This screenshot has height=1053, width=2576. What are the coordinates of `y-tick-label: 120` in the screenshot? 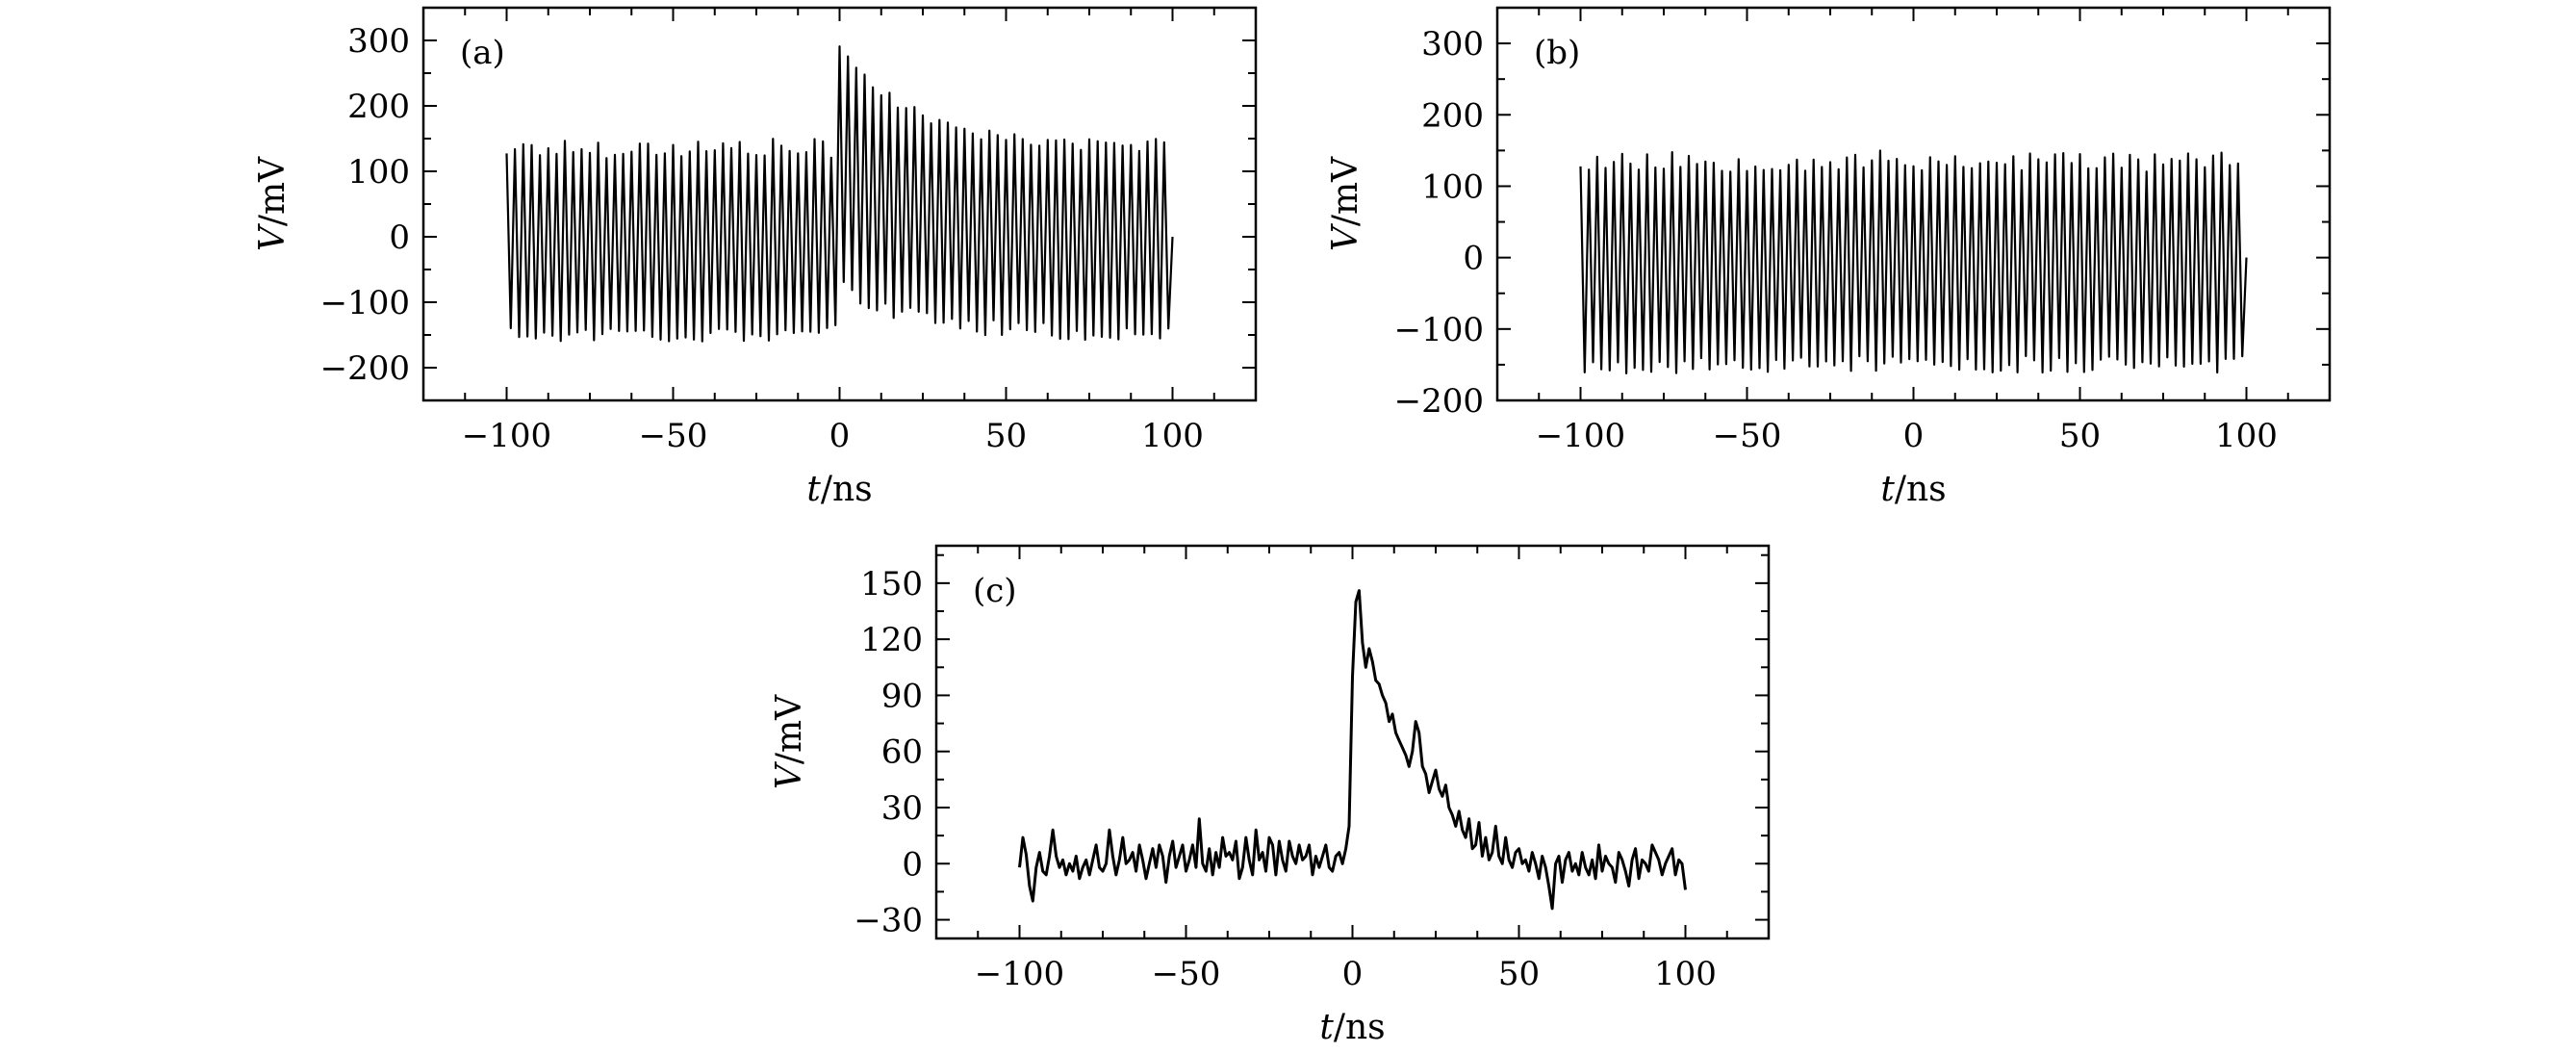 It's located at (891, 640).